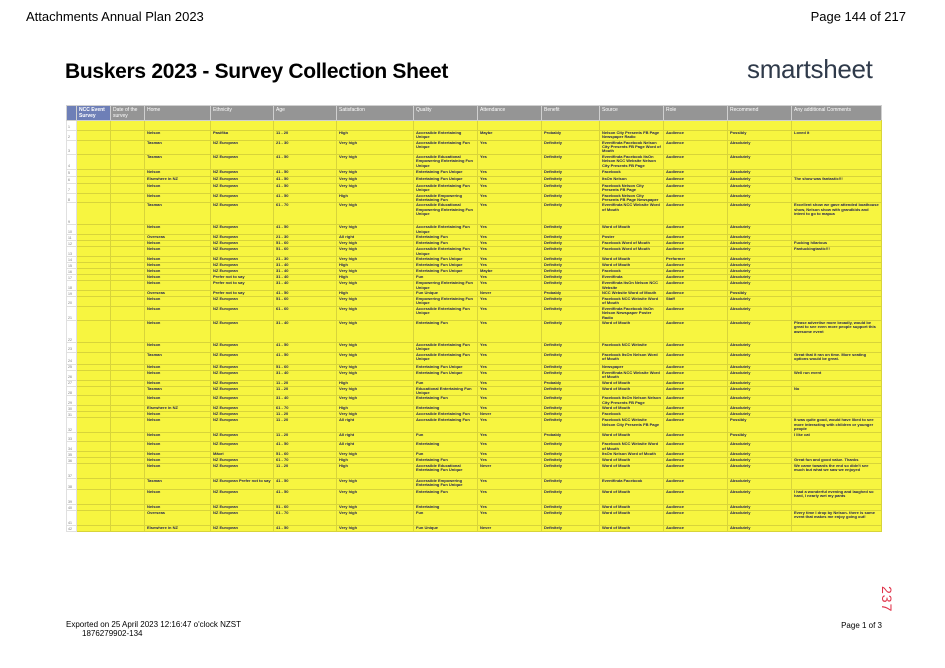 The width and height of the screenshot is (945, 668). I want to click on column-header: Home, so click(177, 113).